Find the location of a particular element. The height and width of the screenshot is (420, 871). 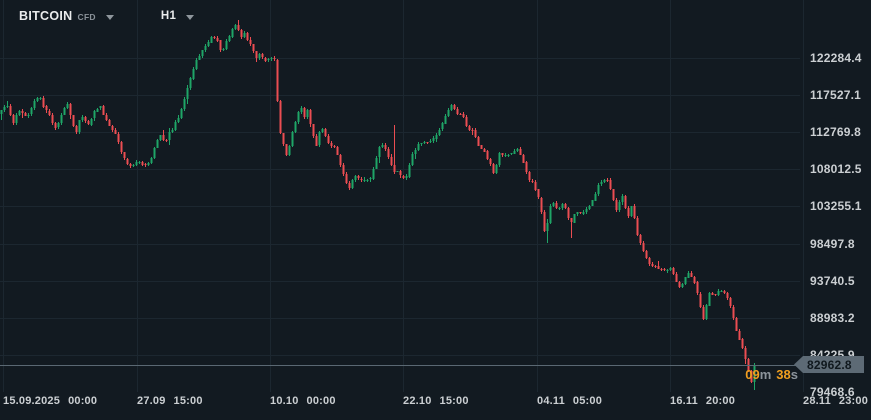

time-axis-label: 22.10 15:00 is located at coordinates (436, 401).